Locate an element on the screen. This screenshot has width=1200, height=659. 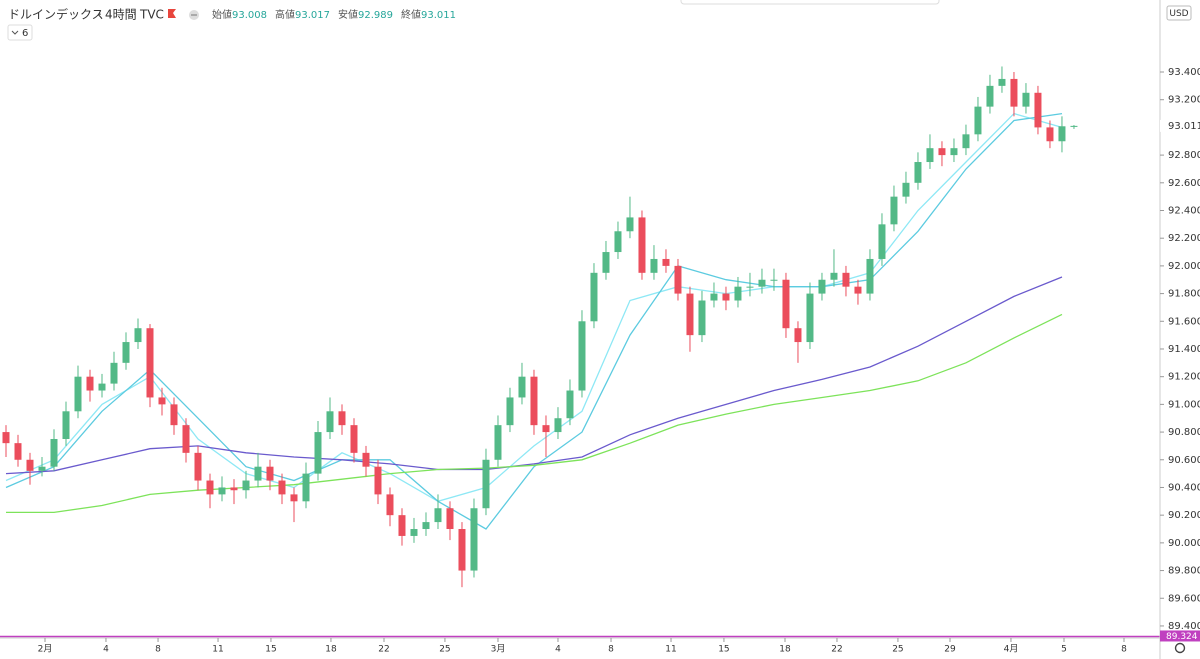
marker-label-box is located at coordinates (1180, 636).